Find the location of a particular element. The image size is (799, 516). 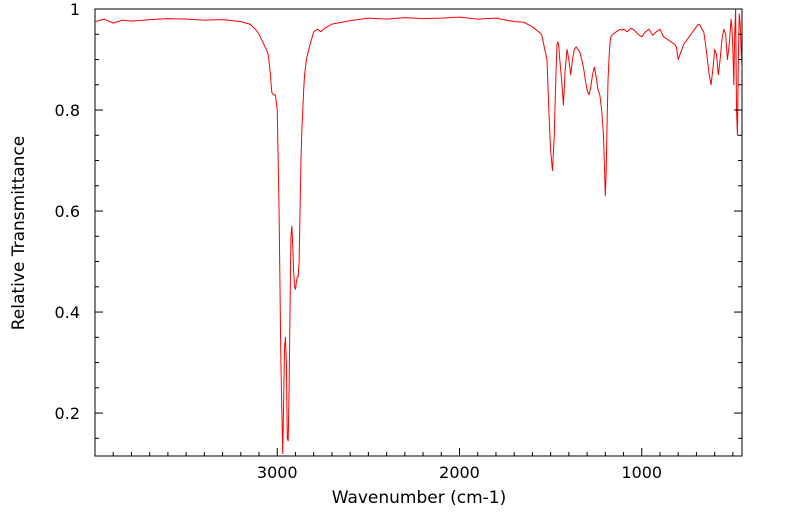

x-axis-title: Wavenumber (cm-1) is located at coordinates (419, 498).